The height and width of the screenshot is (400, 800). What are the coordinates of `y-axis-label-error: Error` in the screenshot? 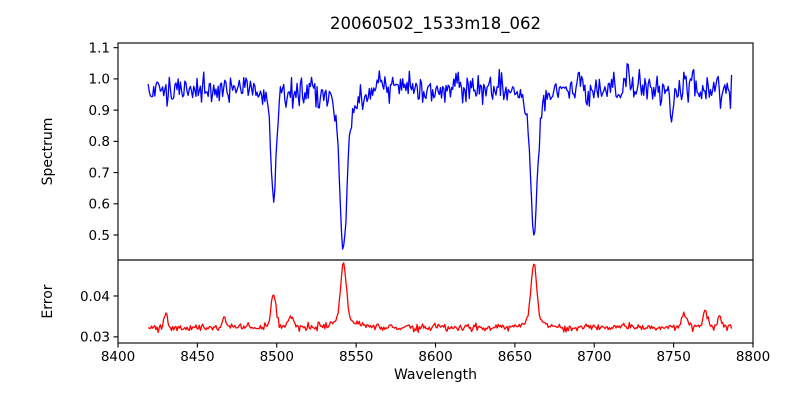 It's located at (48, 301).